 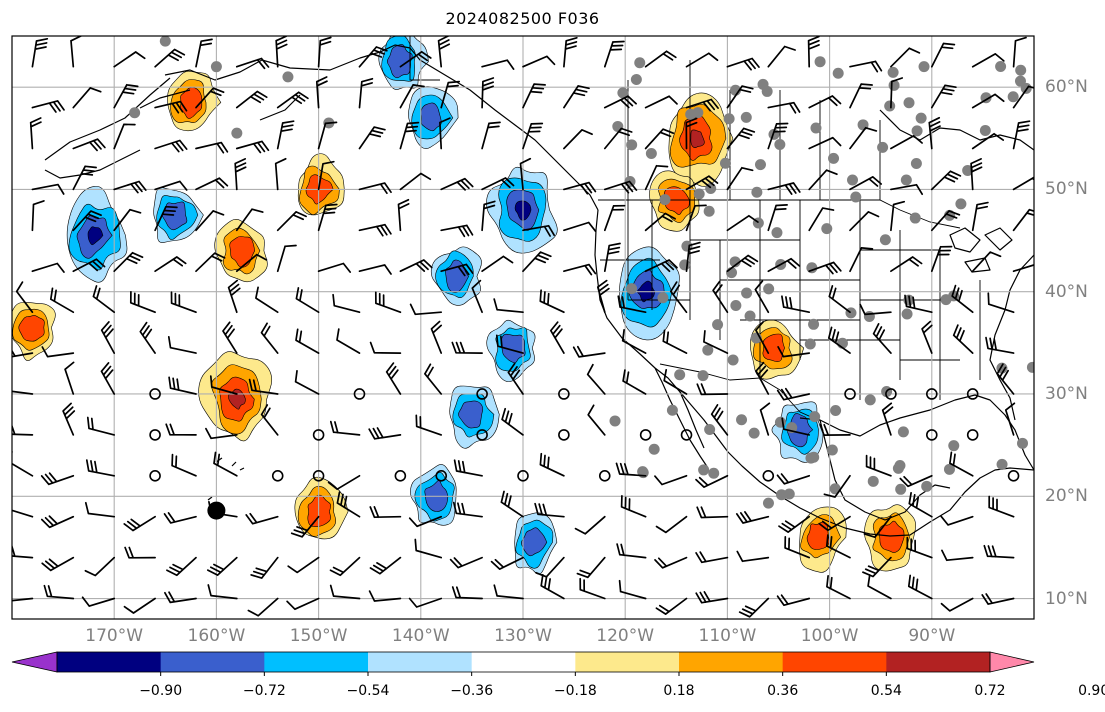 I want to click on colorbar-tick-label: −0.18, so click(x=575, y=691).